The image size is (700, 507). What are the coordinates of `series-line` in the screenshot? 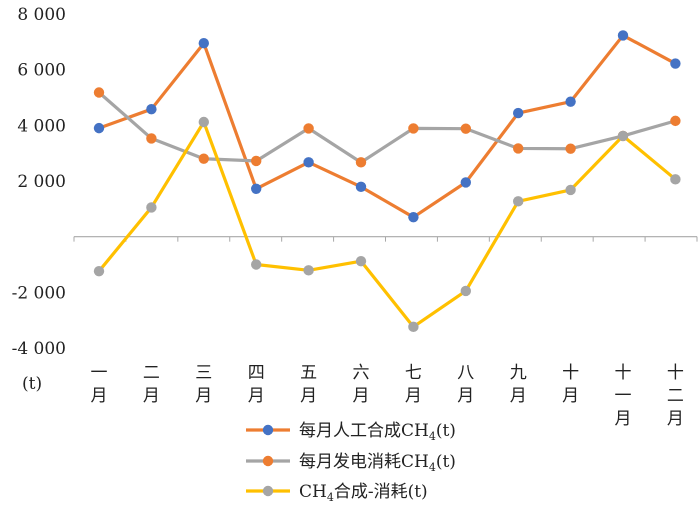 It's located at (387, 127).